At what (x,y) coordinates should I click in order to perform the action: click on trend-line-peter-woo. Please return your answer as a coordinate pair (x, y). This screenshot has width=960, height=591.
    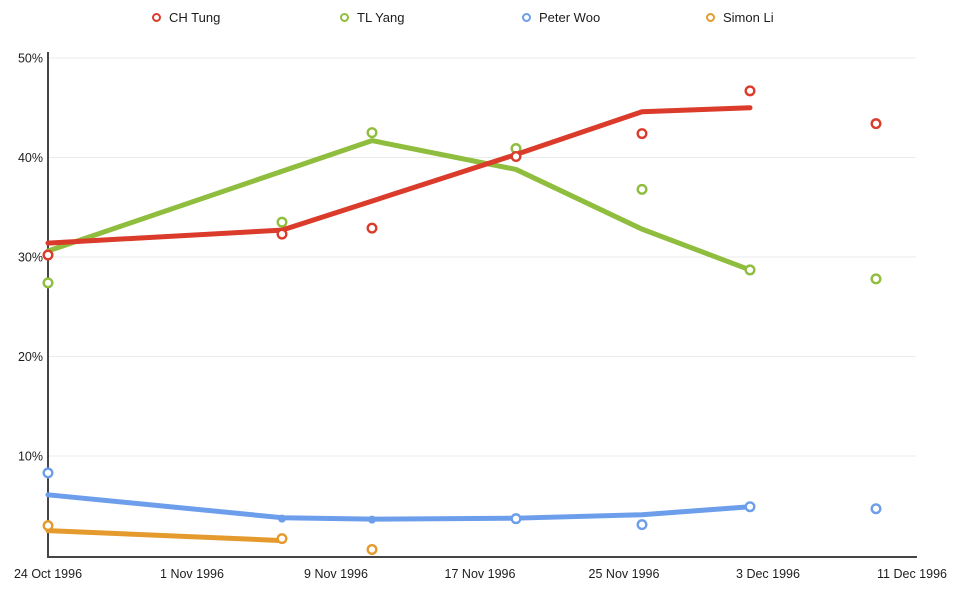
    Looking at the image, I should click on (399, 507).